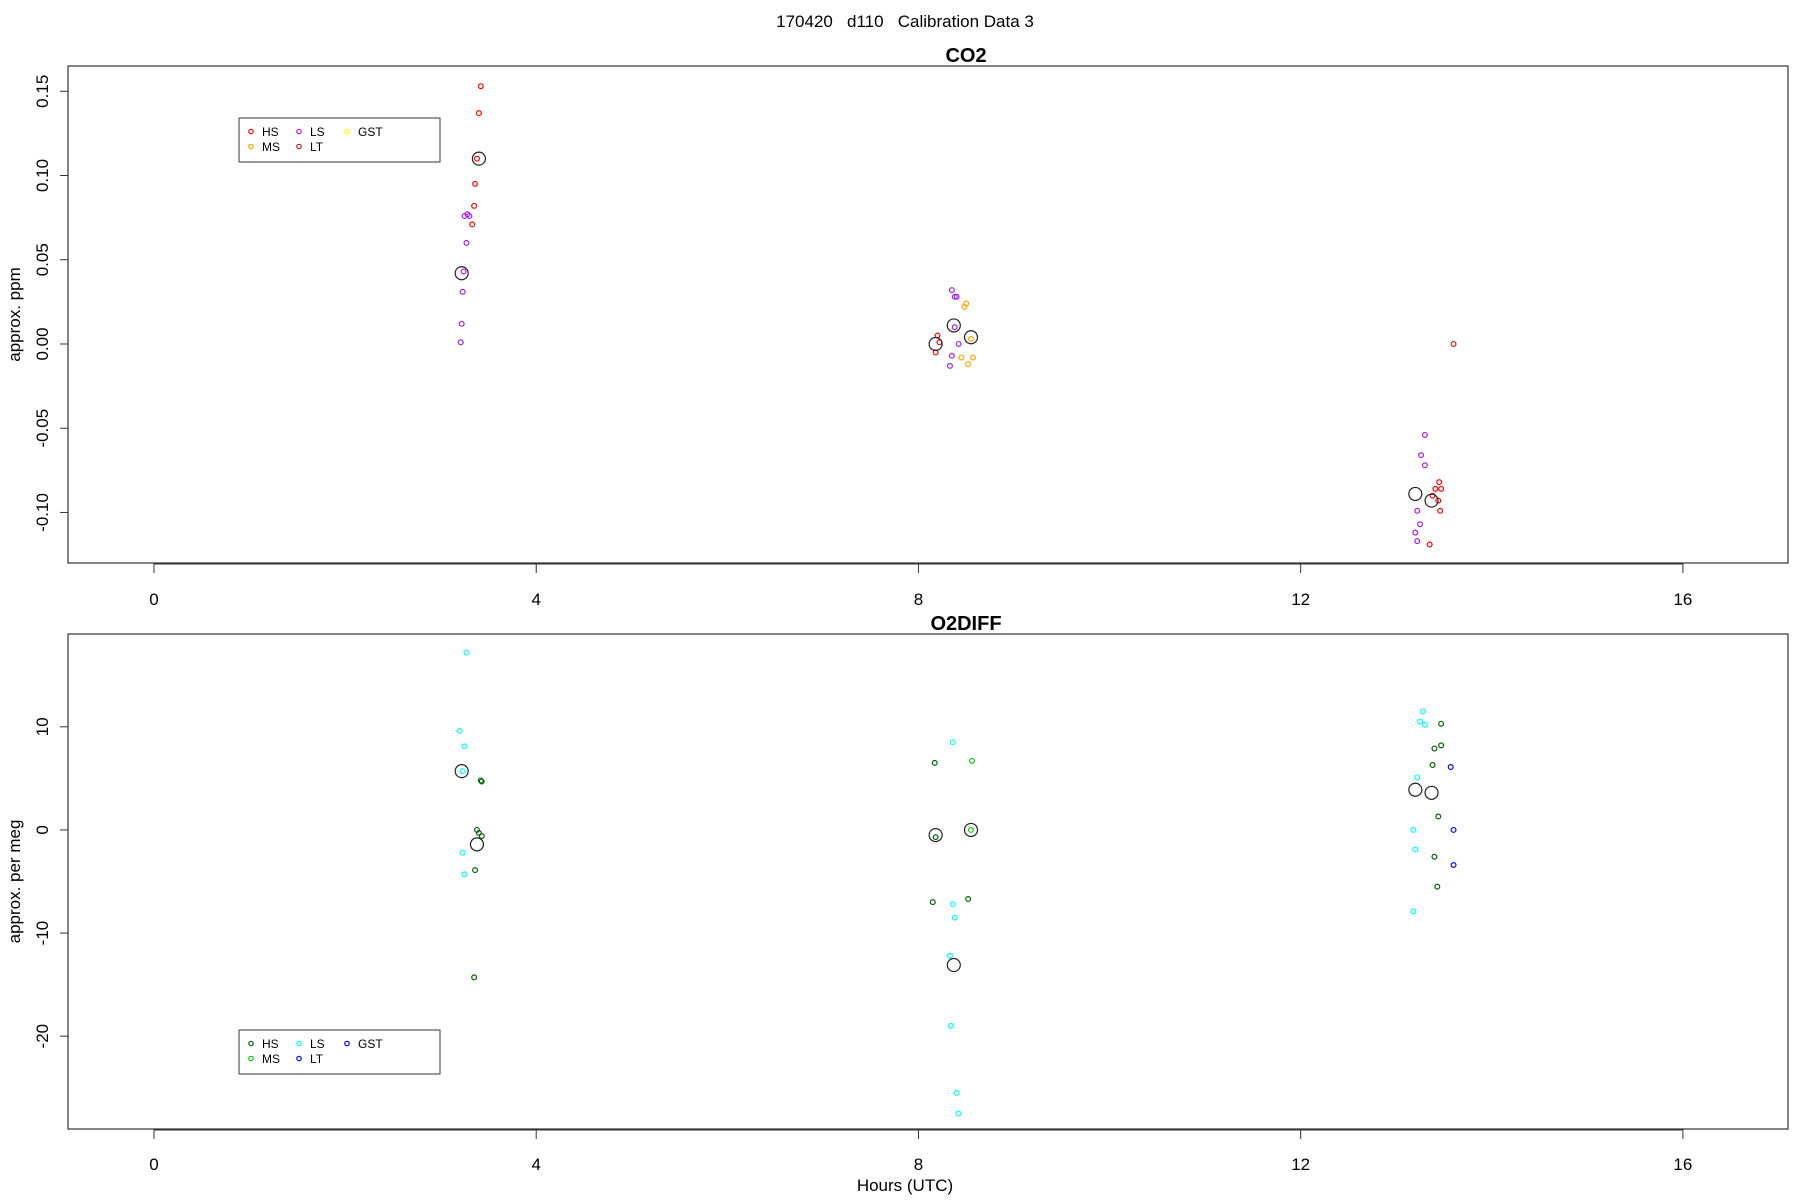  Describe the element at coordinates (1682, 1164) in the screenshot. I see `chart-1-x-tick-label: 16` at that location.